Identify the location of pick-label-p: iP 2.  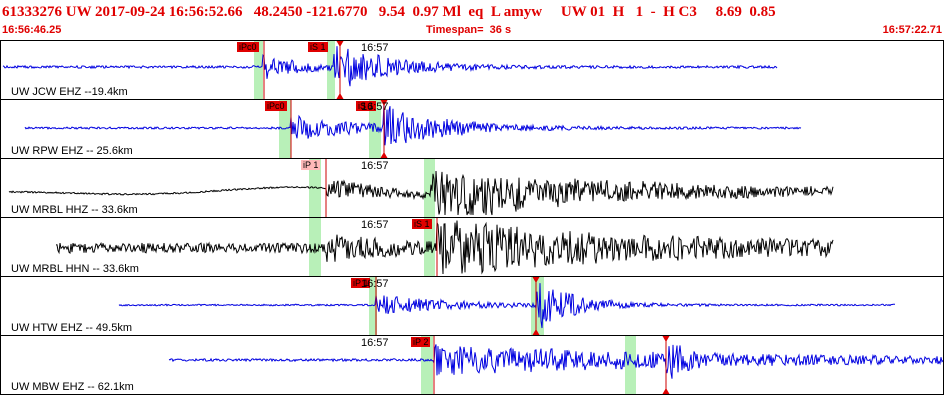
(421, 342).